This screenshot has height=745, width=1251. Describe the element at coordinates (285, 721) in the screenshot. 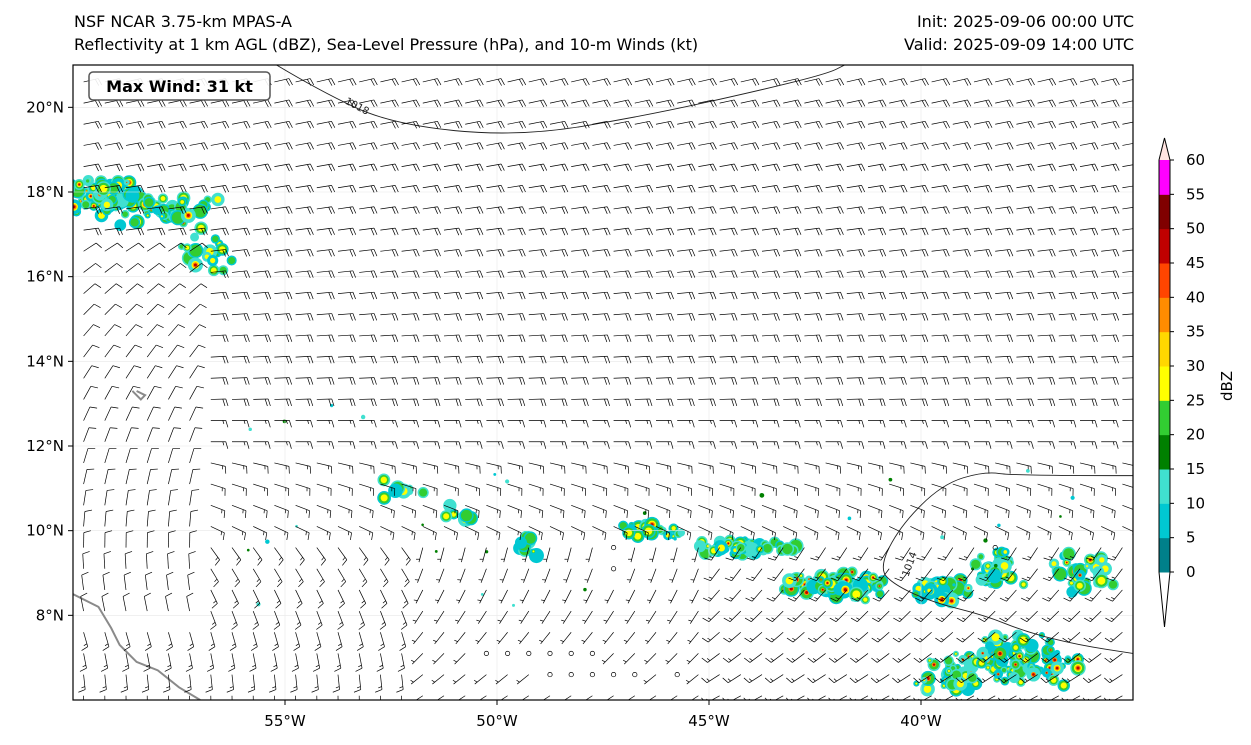

I see `lon-tick-label: 55°W` at that location.